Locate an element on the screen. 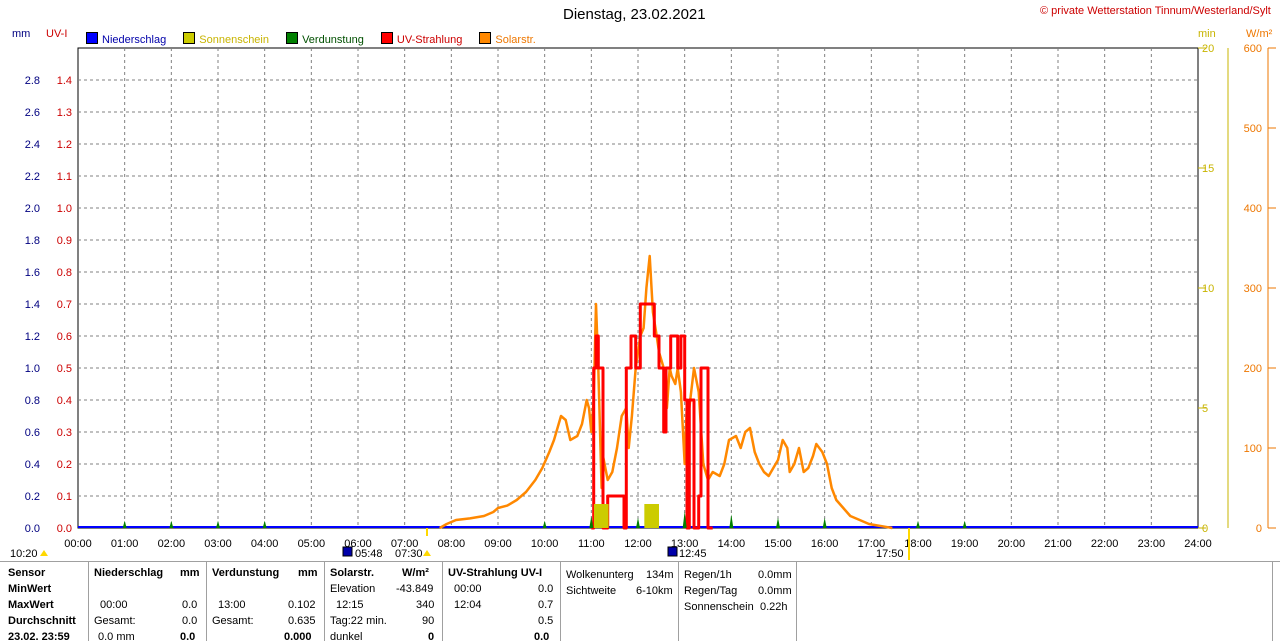 The height and width of the screenshot is (643, 1280). legend-item-niederschlag: Niederschlag is located at coordinates (126, 39).